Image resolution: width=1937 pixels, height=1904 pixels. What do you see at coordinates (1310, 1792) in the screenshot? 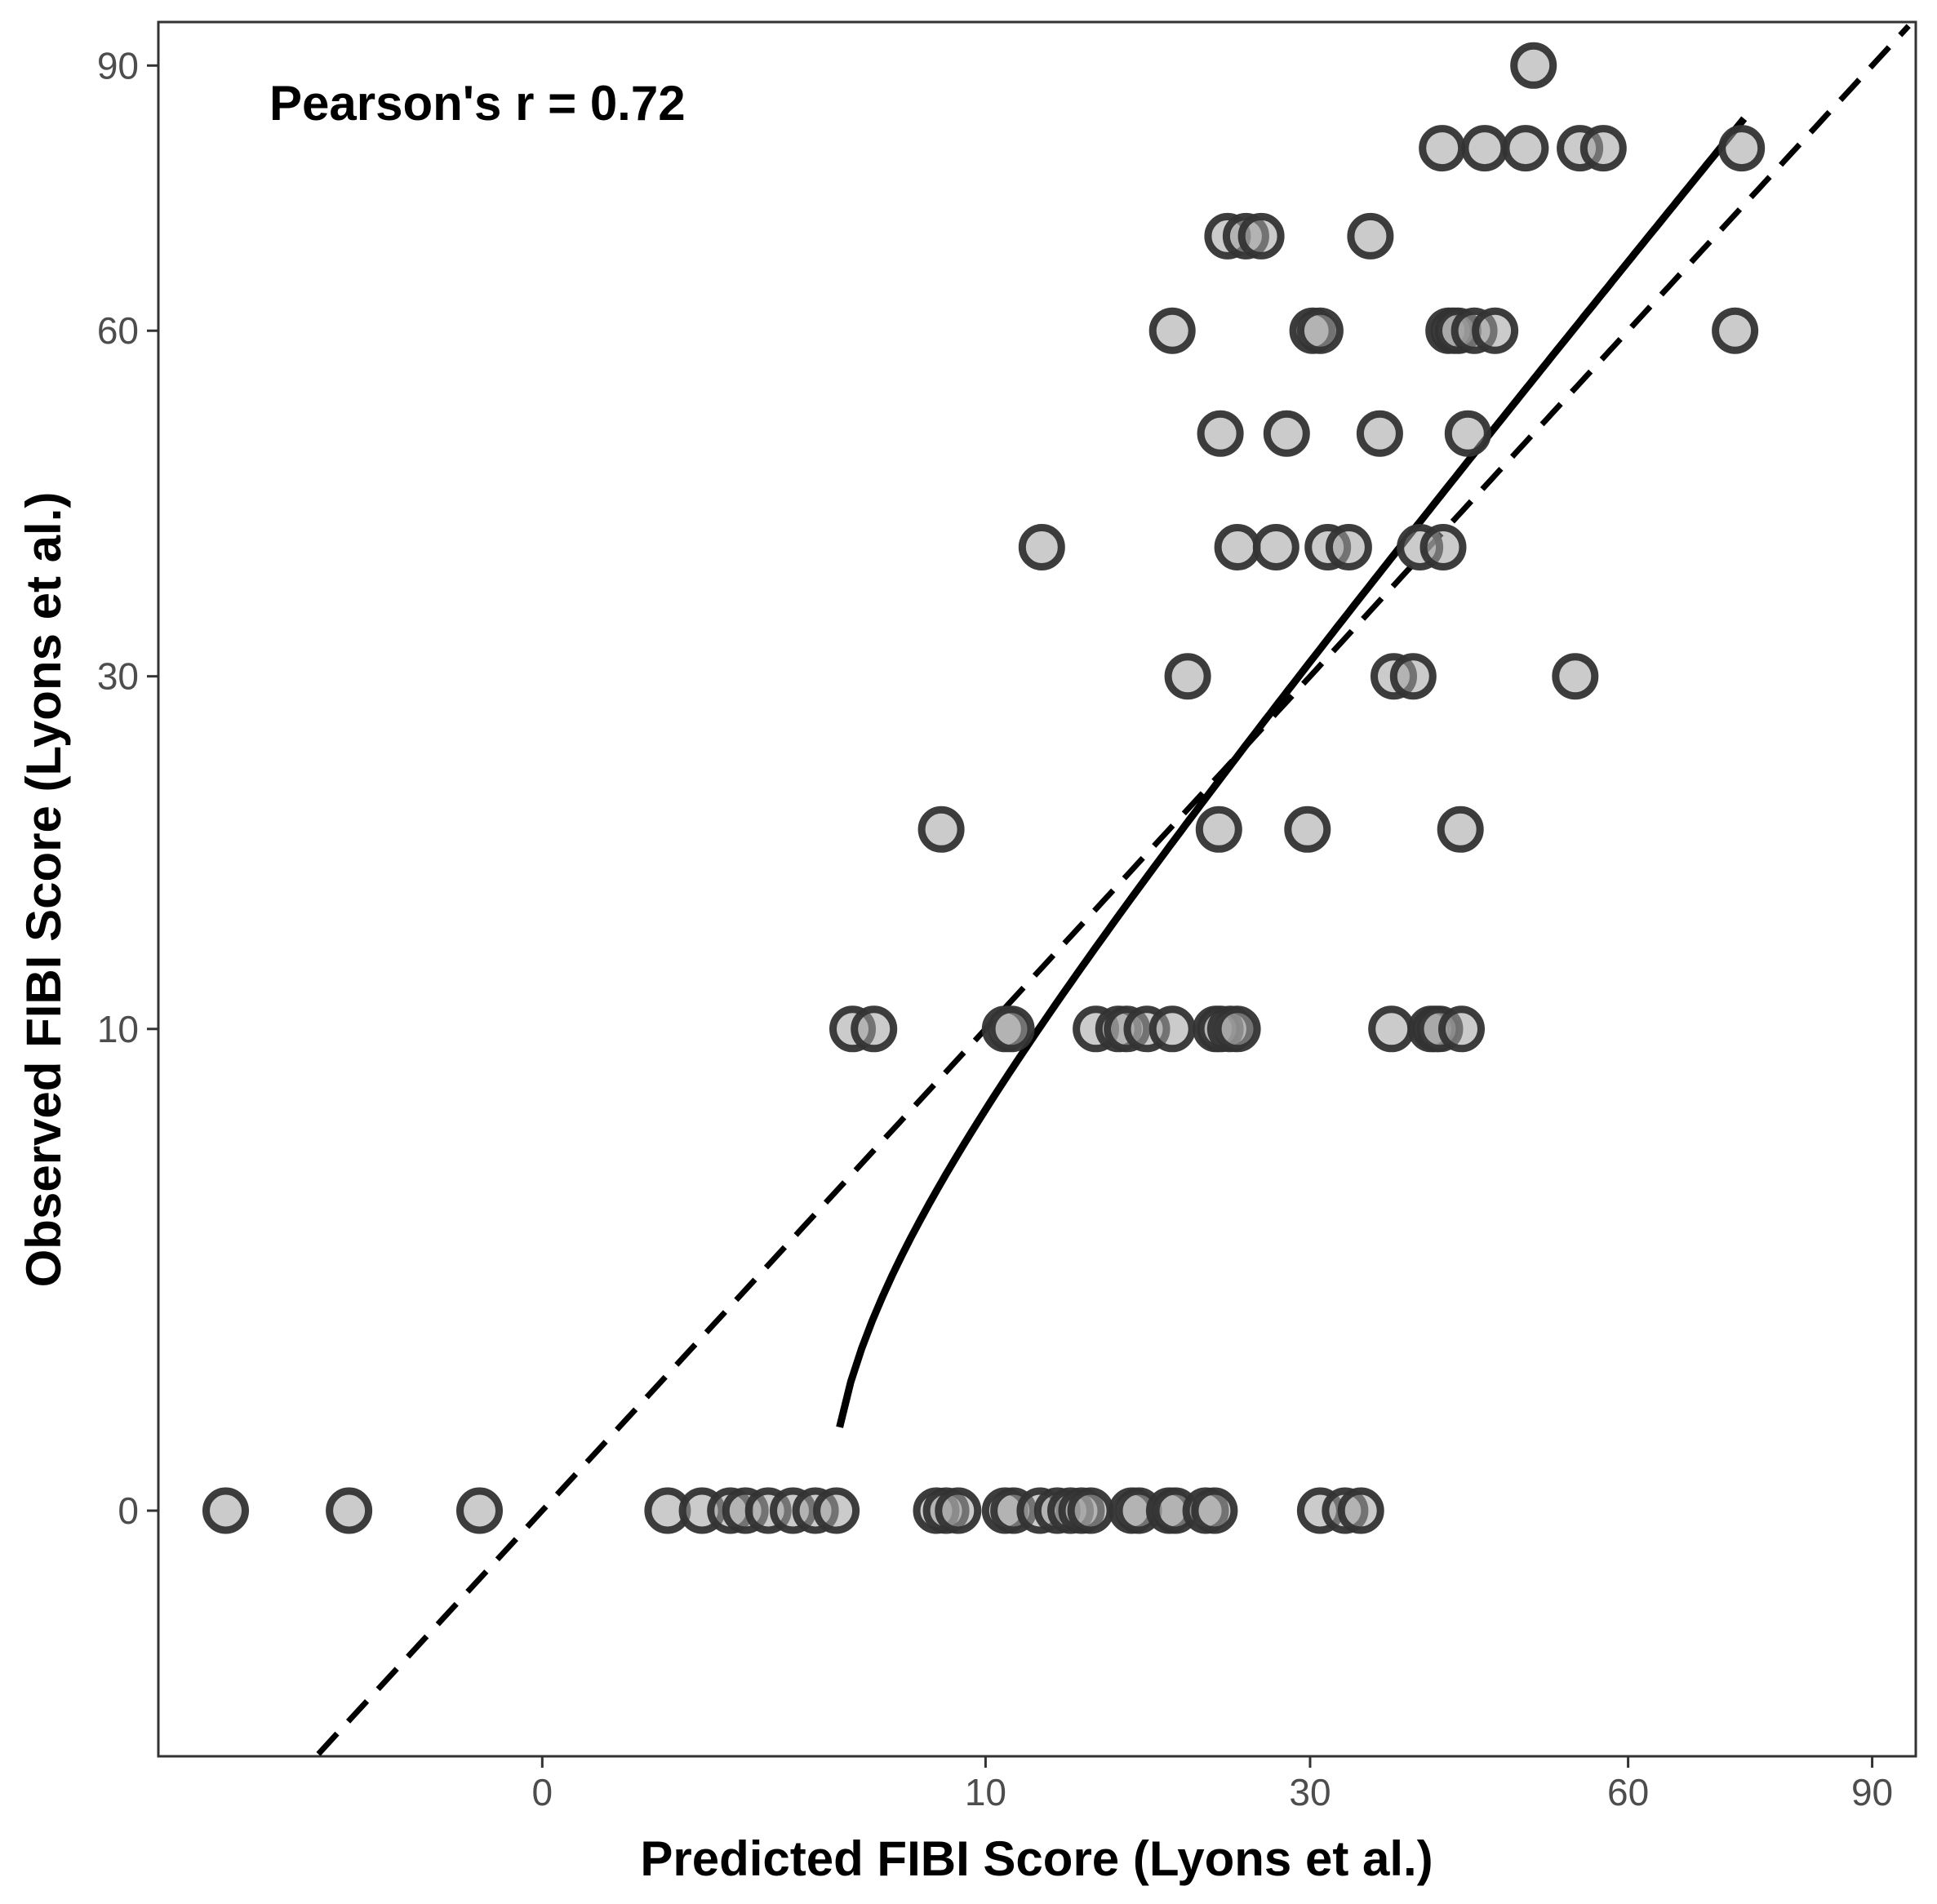
I see `x-tick-label: 30` at bounding box center [1310, 1792].